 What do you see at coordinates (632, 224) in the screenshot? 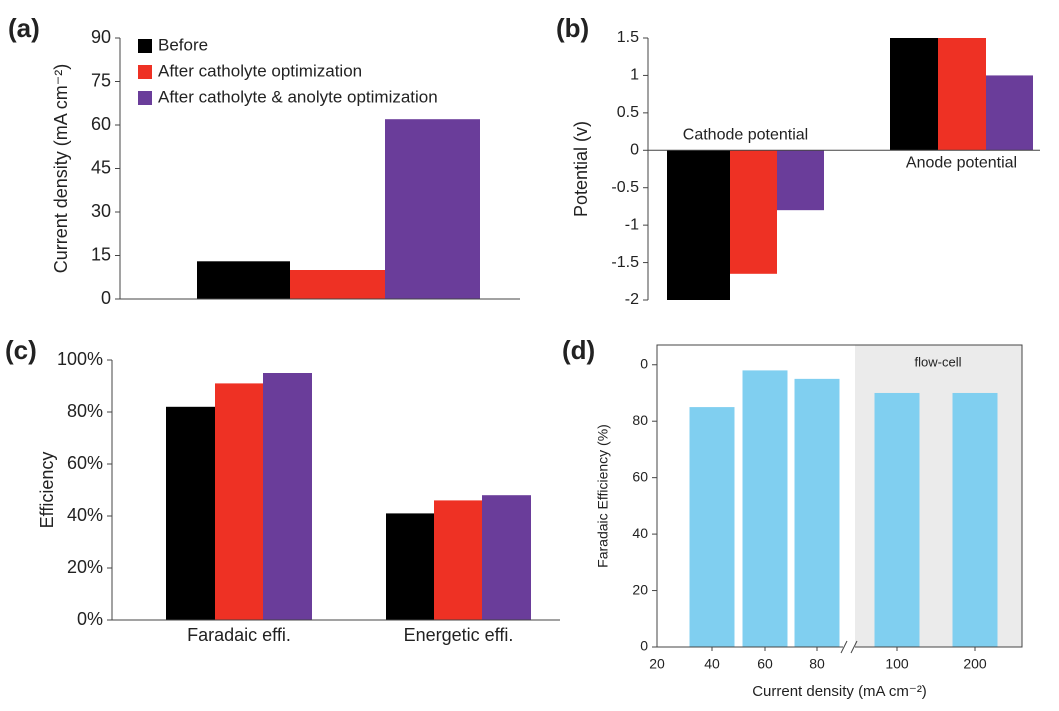
I see `y-tick-label: -1` at bounding box center [632, 224].